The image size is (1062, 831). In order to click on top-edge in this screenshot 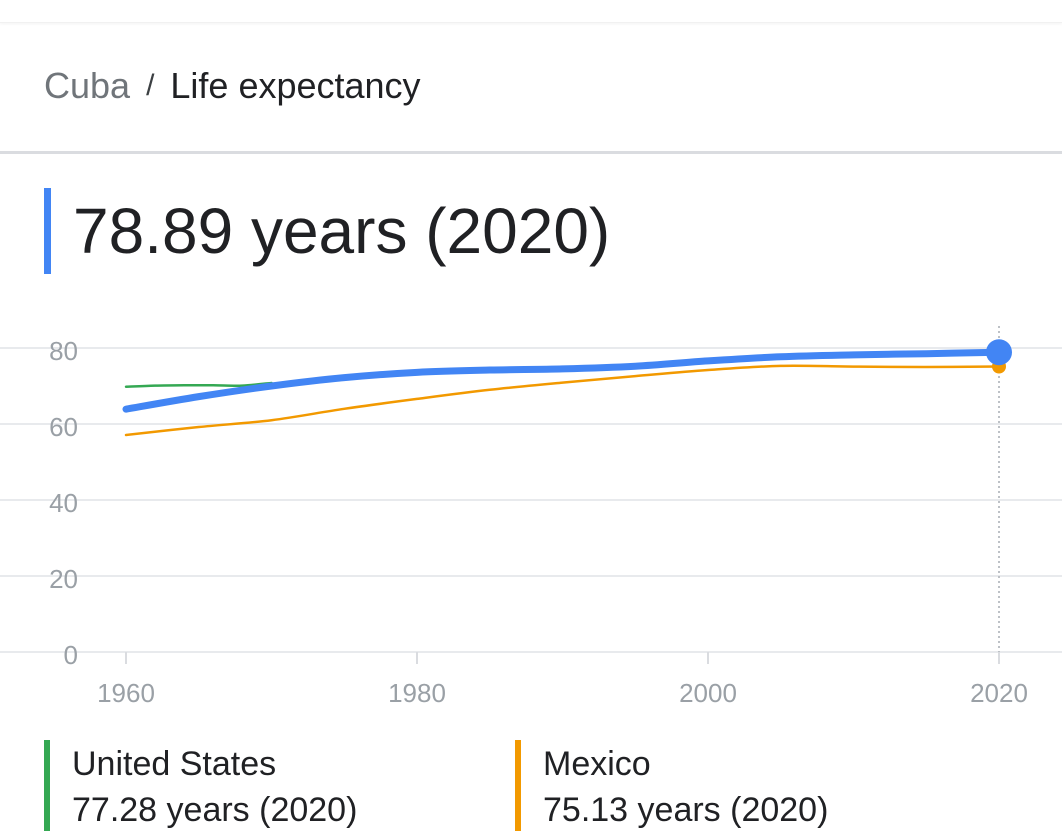, I will do `click(531, 11)`.